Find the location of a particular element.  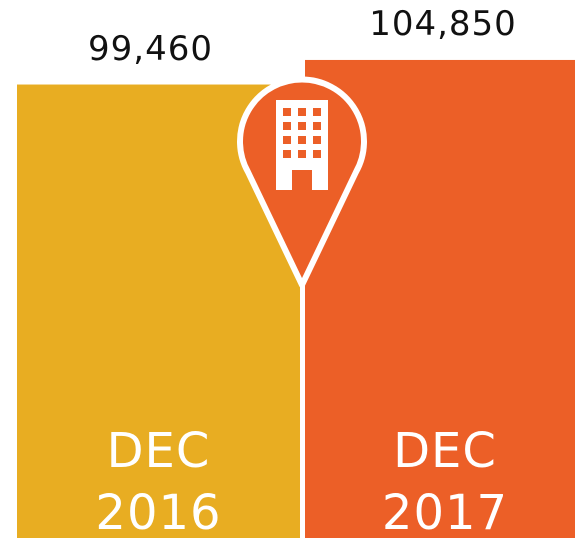

pin-icon is located at coordinates (302, 182).